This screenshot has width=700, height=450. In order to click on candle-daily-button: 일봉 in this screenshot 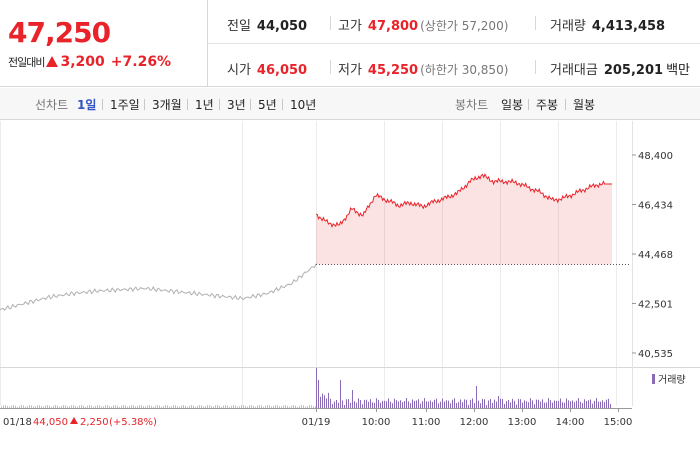, I will do `click(512, 105)`.